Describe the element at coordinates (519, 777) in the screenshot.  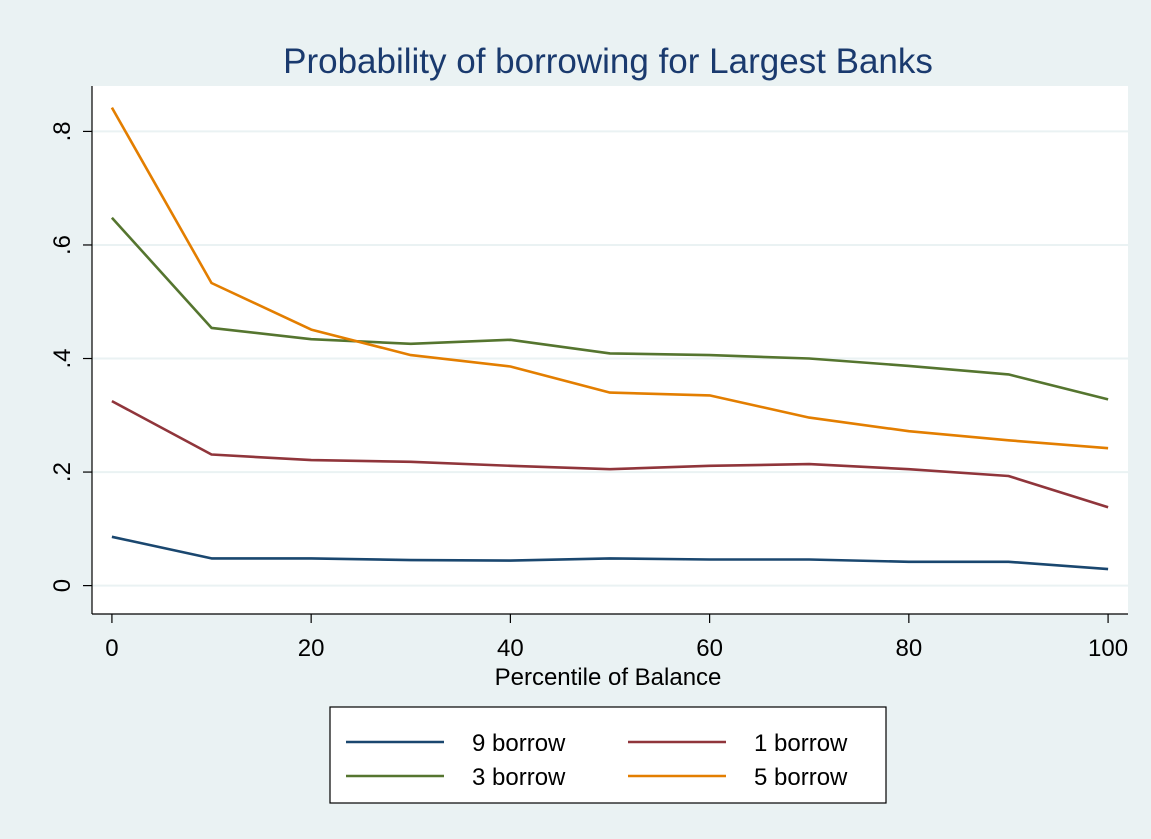
I see `legend-label-2: 3 borrow` at that location.